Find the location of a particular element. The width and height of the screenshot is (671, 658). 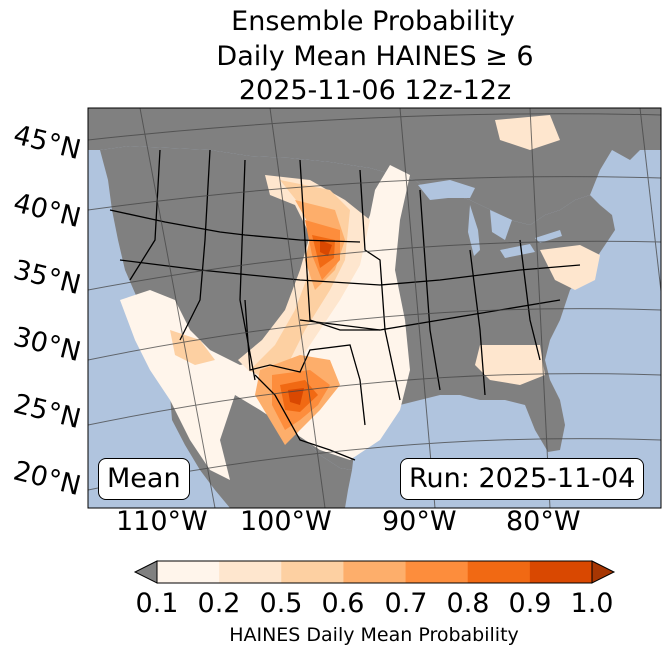

colorbar-tick-label: 0.1 is located at coordinates (157, 603).